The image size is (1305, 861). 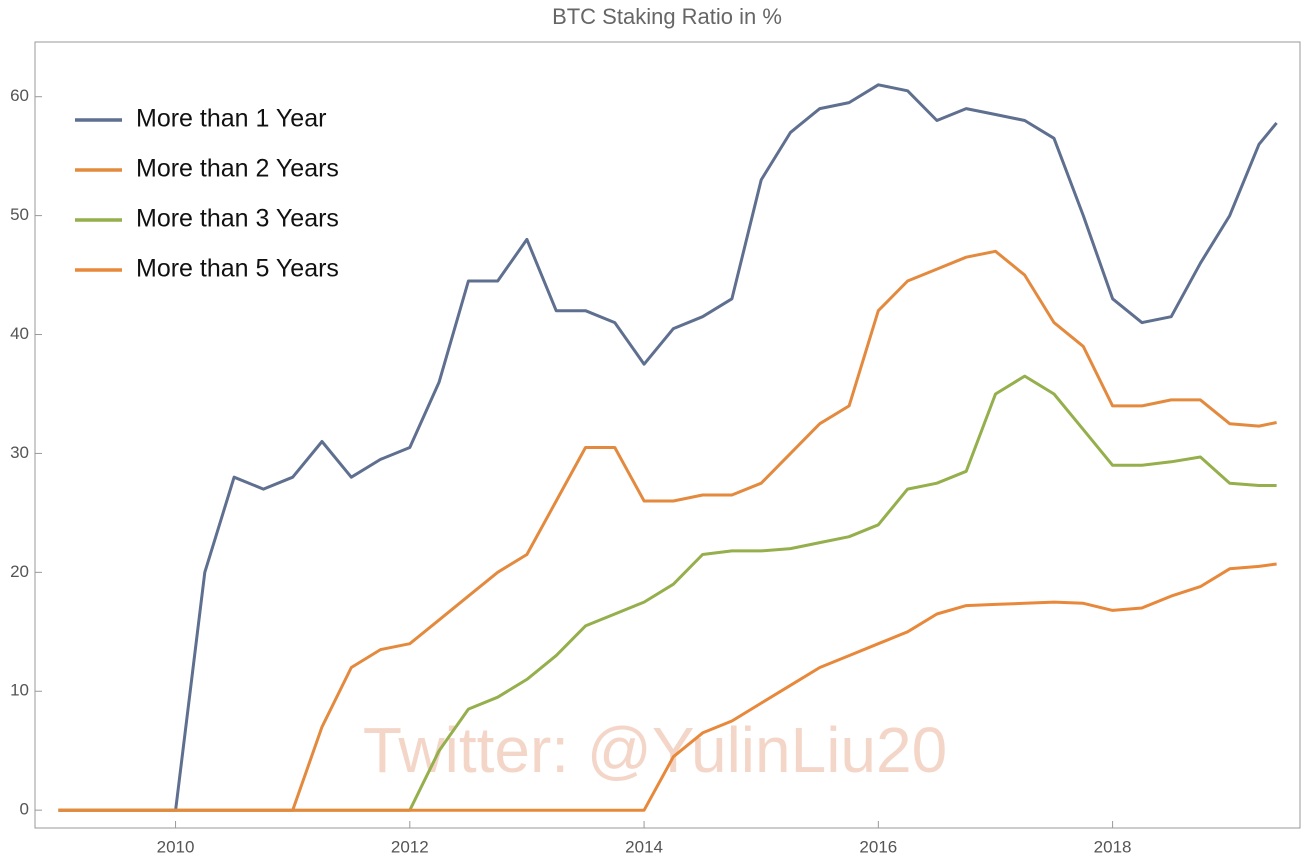 What do you see at coordinates (19, 690) in the screenshot?
I see `y-tick-label: 10` at bounding box center [19, 690].